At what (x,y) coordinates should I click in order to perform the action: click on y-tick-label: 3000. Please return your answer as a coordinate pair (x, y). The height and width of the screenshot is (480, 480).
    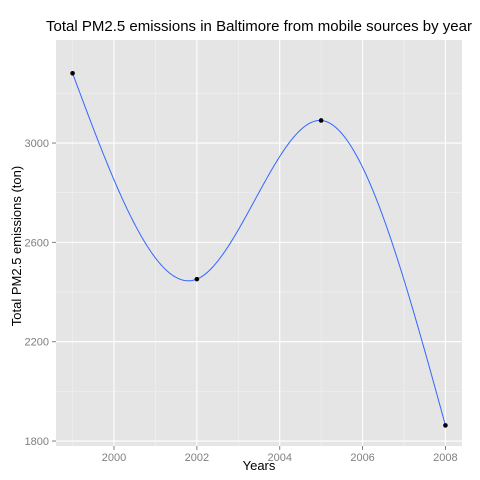
    Looking at the image, I should click on (37, 144).